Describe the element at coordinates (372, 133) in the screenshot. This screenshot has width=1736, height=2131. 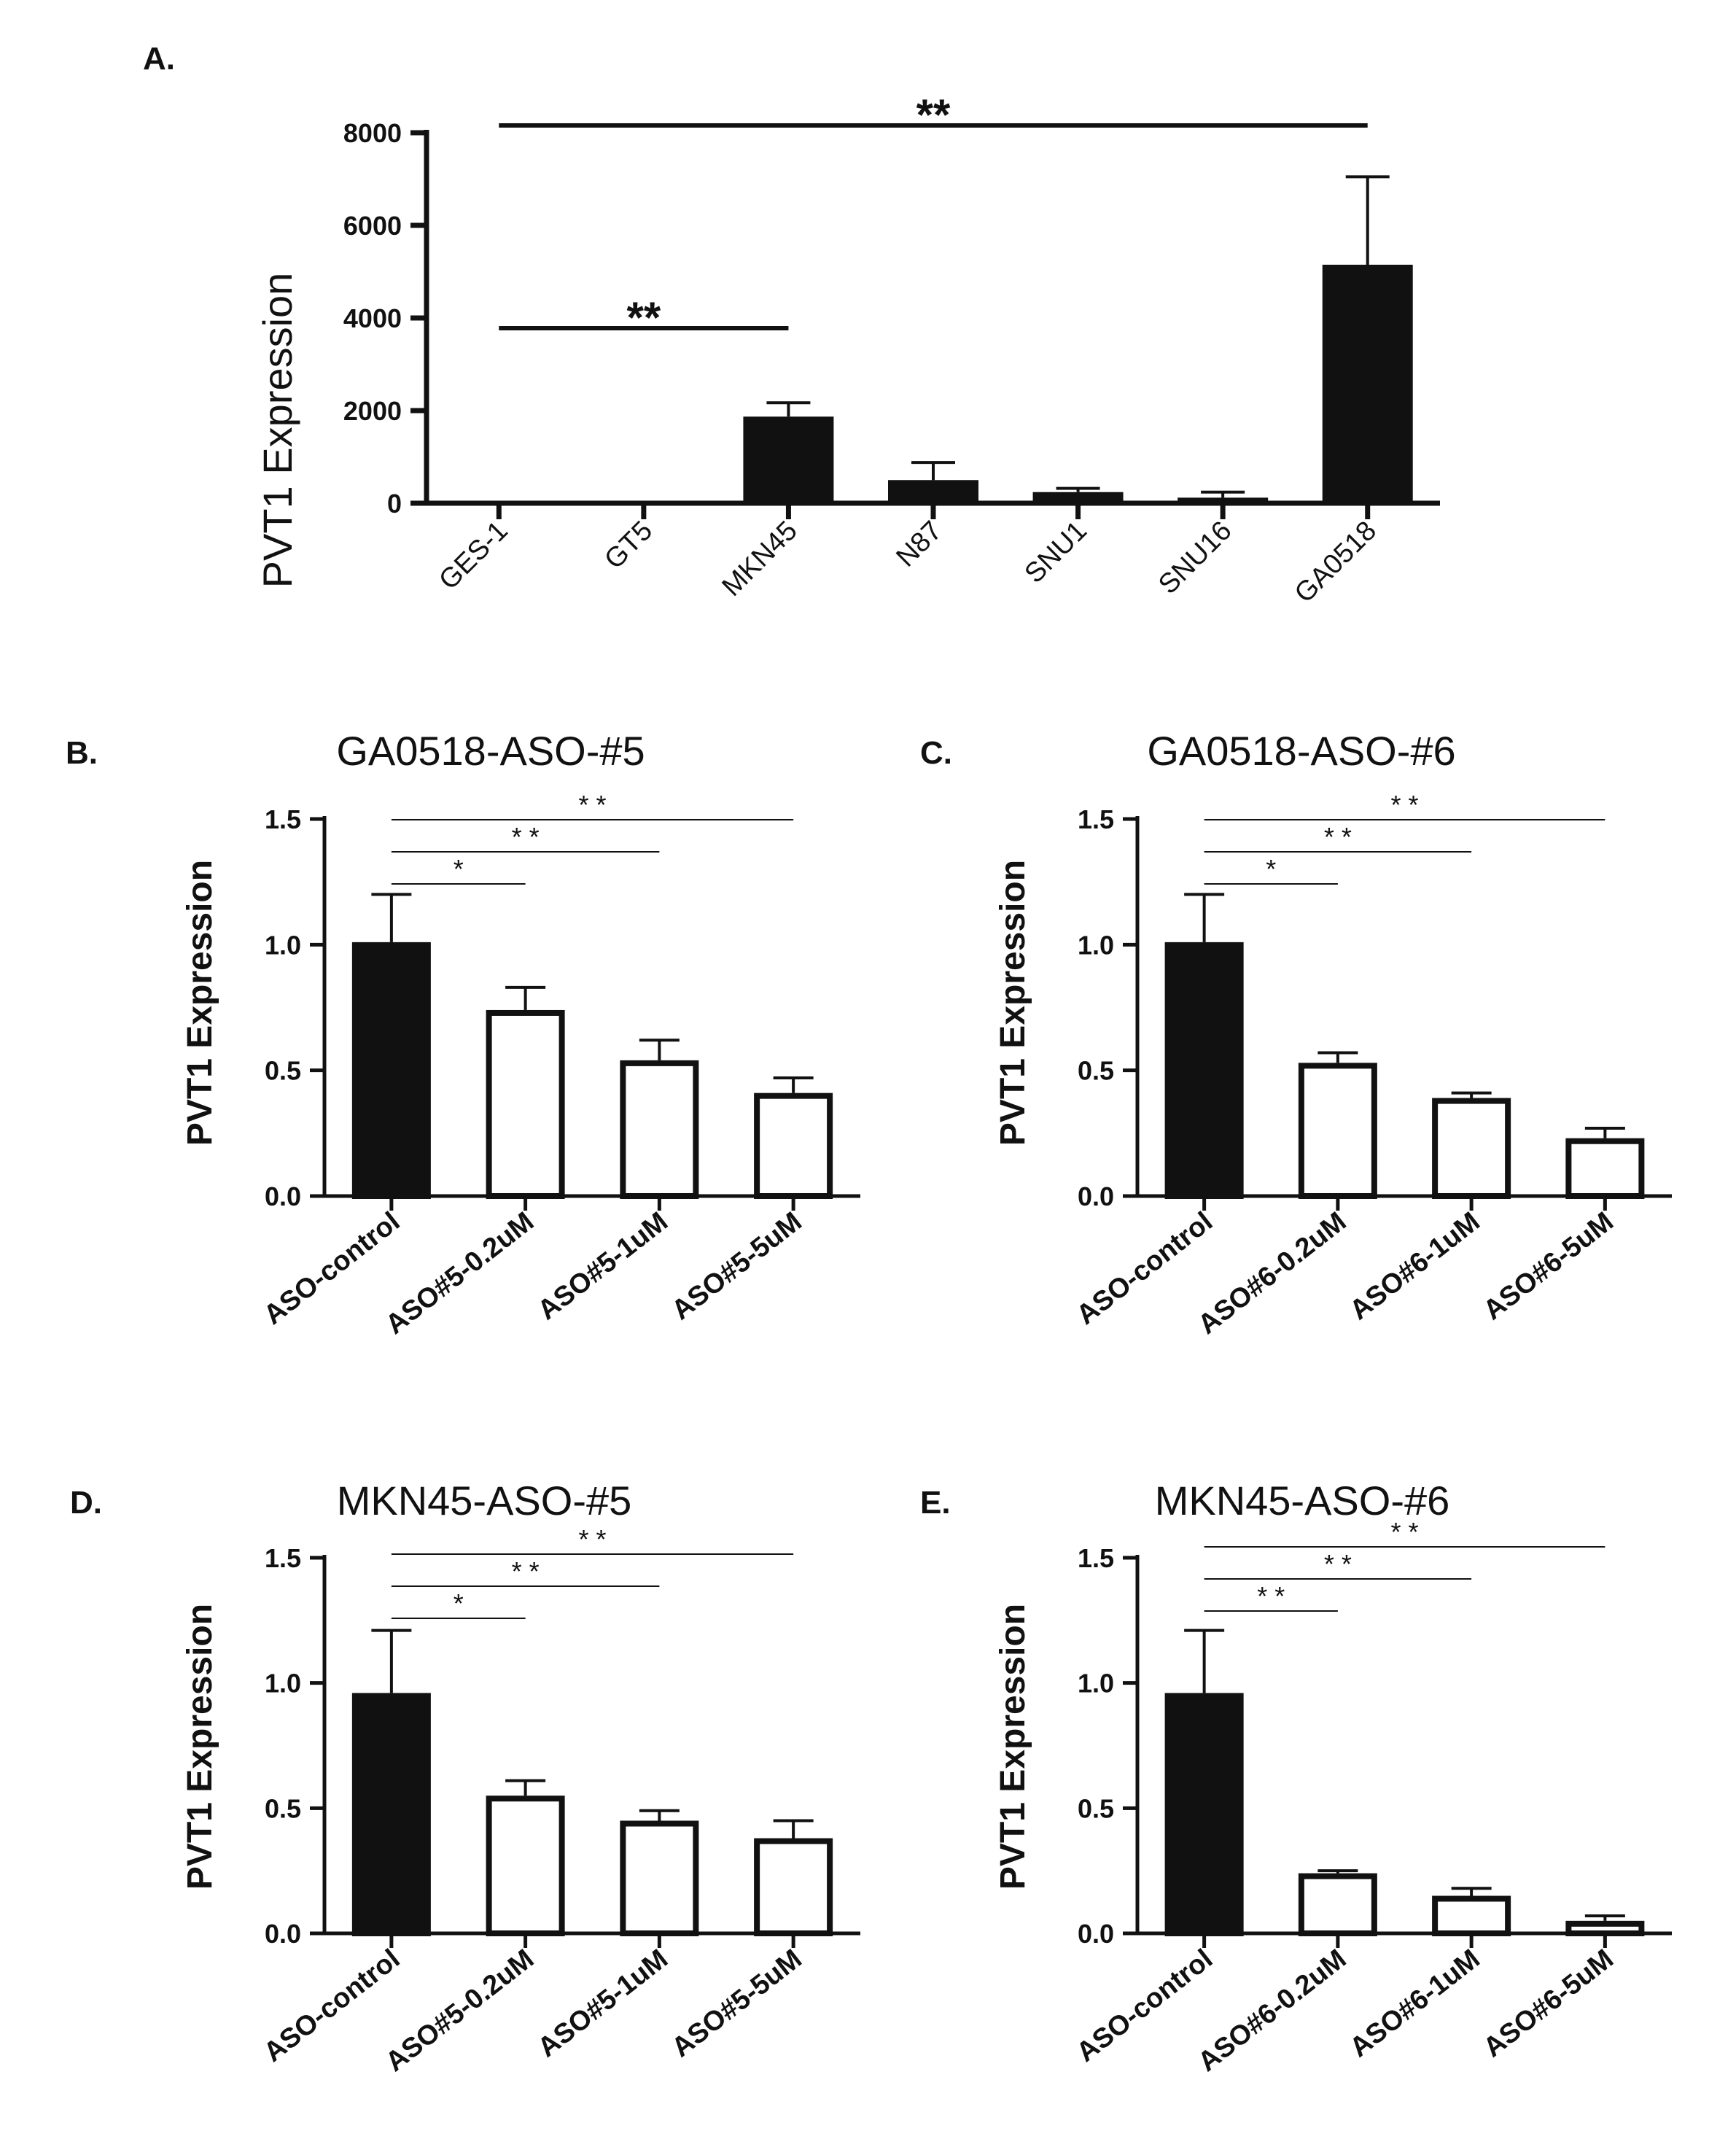
I see `y-tick-label: 8000` at that location.